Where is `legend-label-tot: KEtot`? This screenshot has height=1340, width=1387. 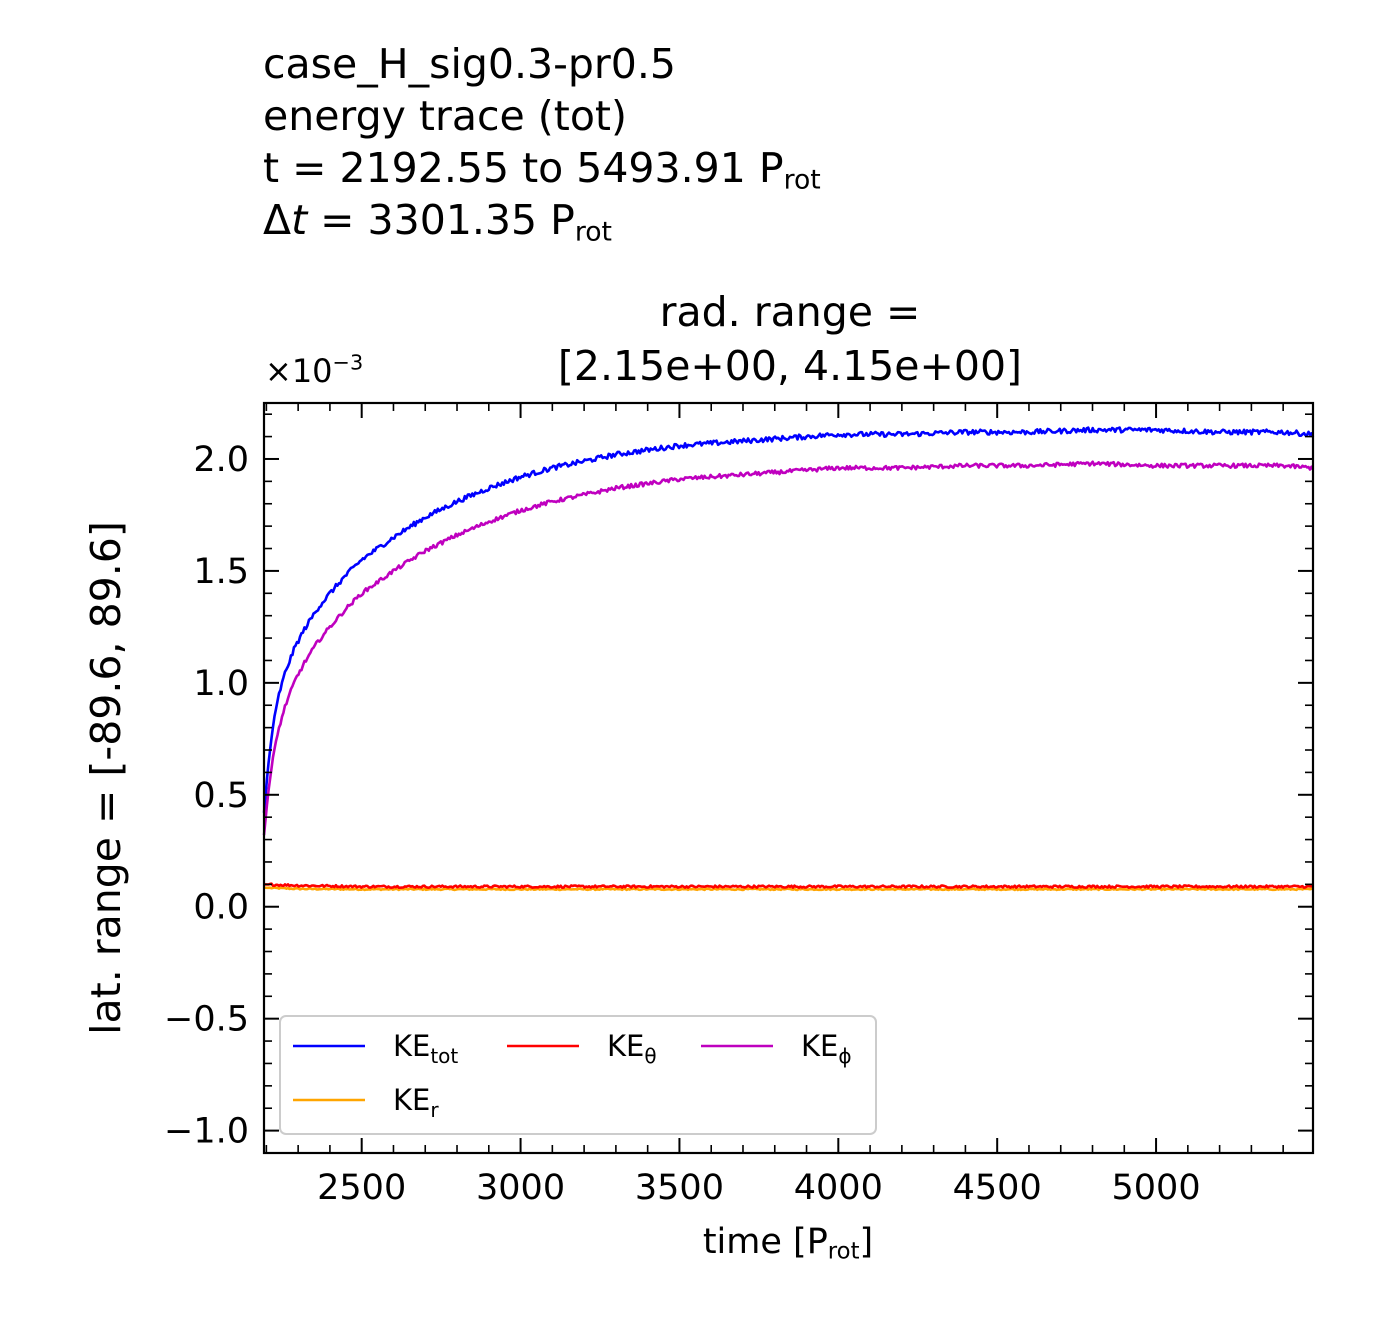
legend-label-tot: KEtot is located at coordinates (425, 1048).